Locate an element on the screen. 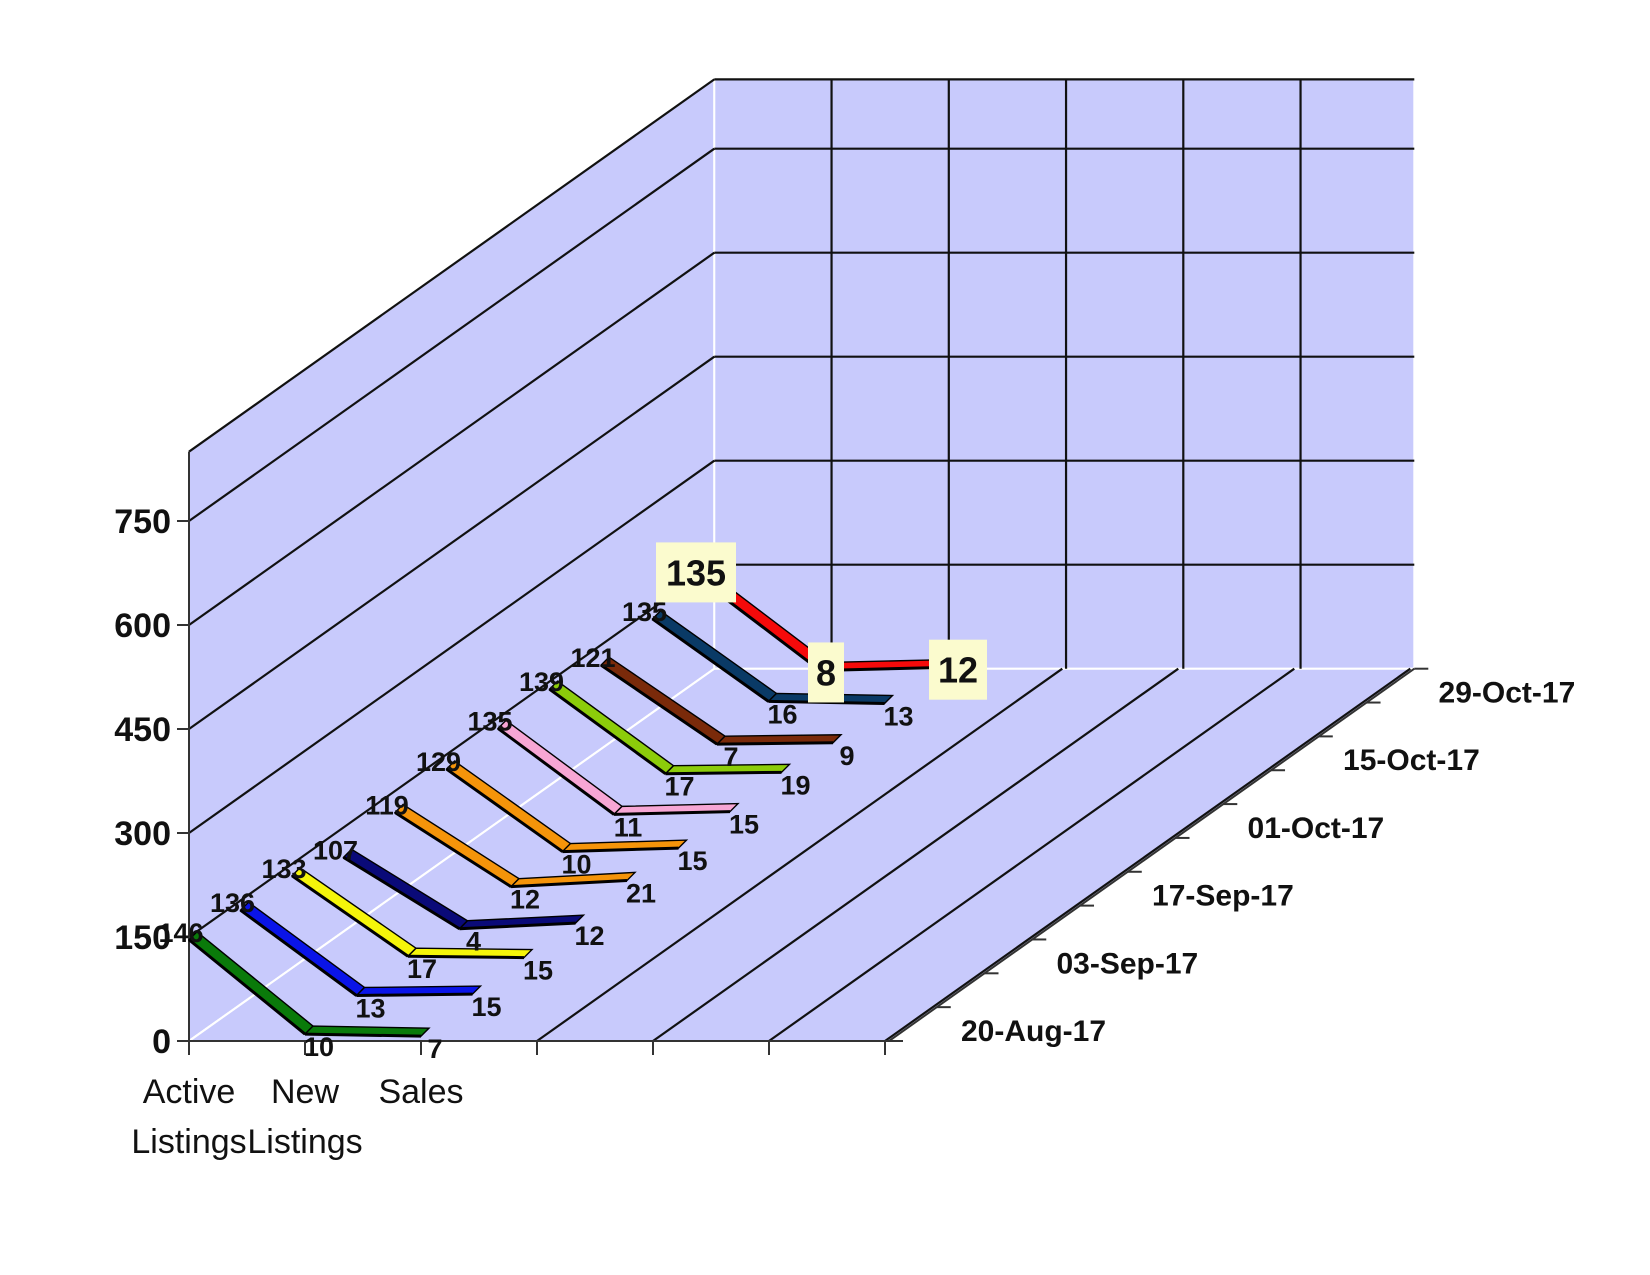 The width and height of the screenshot is (1650, 1275). data-label: 139 is located at coordinates (541, 682).